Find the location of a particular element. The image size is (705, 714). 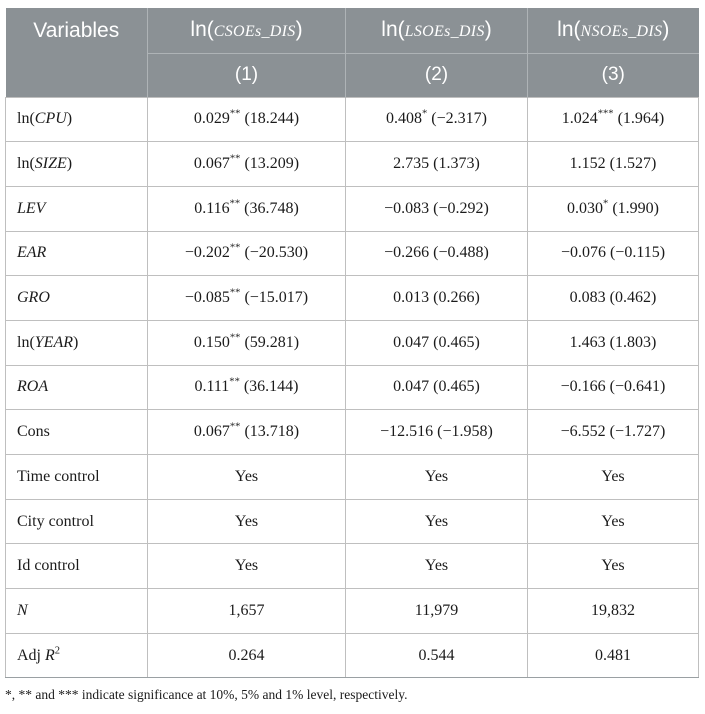

value-cell: 0.013 (0.266) is located at coordinates (436, 298).